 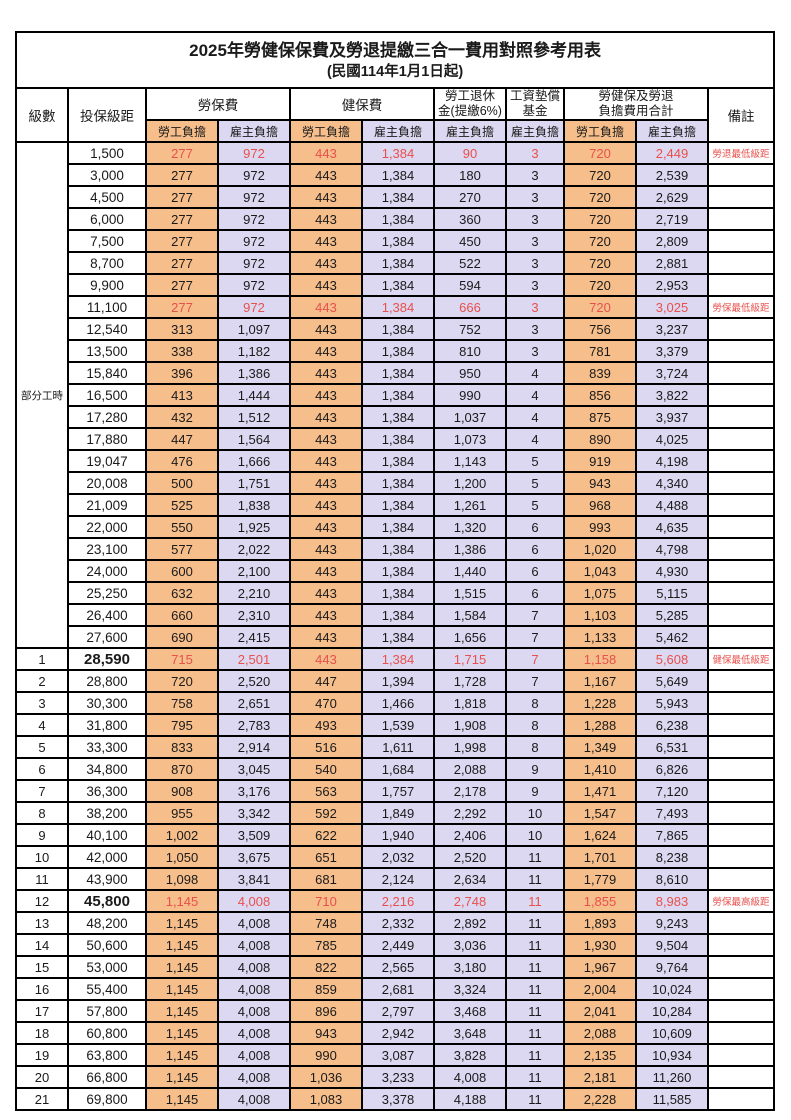 What do you see at coordinates (254, 725) in the screenshot?
I see `labor-employer-cell: 2,783` at bounding box center [254, 725].